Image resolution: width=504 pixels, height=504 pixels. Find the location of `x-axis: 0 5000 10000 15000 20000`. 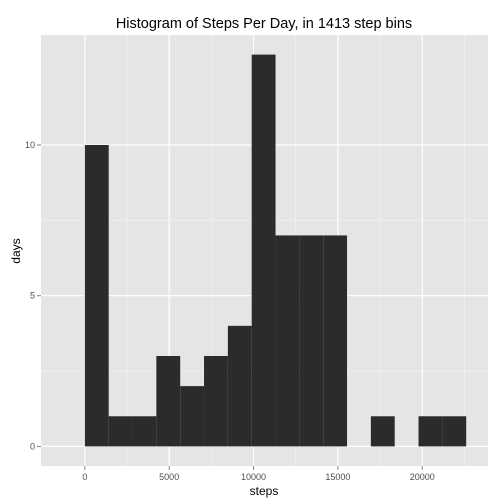

x-axis: 0 5000 10000 15000 20000 is located at coordinates (258, 474).